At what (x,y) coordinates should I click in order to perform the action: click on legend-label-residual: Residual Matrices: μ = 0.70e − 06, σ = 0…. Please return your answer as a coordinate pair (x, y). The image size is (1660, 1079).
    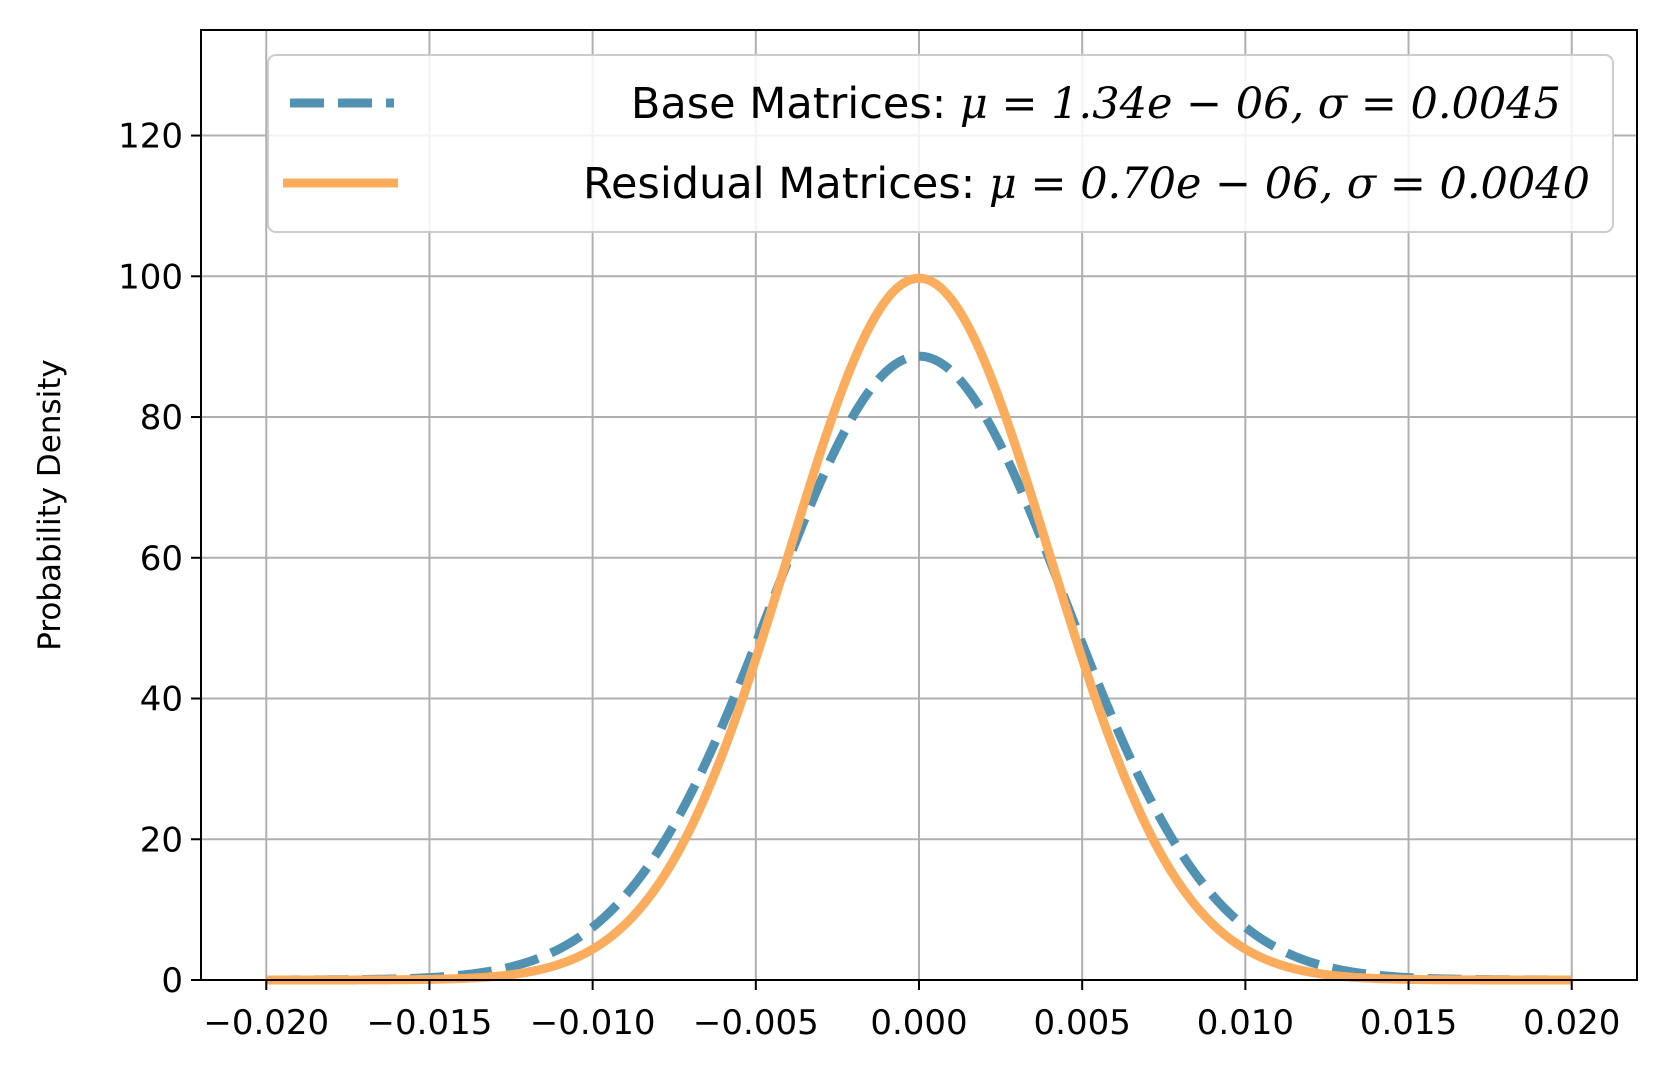
    Looking at the image, I should click on (1086, 184).